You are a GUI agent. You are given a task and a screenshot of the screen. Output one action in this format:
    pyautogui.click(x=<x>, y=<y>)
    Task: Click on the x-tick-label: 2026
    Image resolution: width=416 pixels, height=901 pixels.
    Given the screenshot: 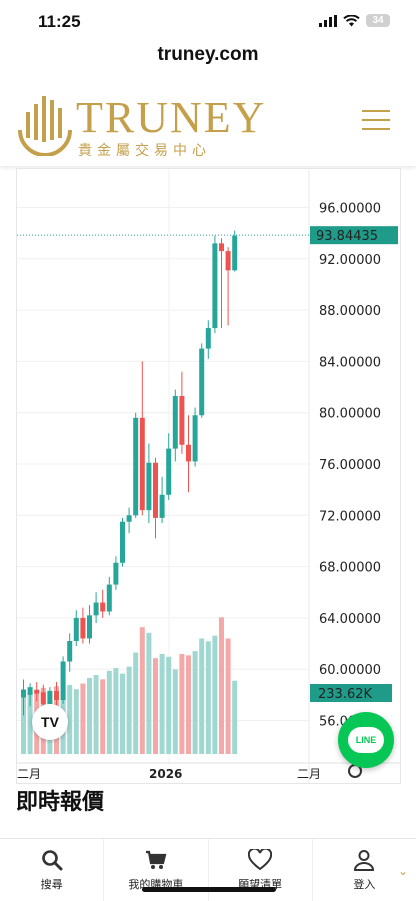 What is the action you would take?
    pyautogui.click(x=165, y=774)
    